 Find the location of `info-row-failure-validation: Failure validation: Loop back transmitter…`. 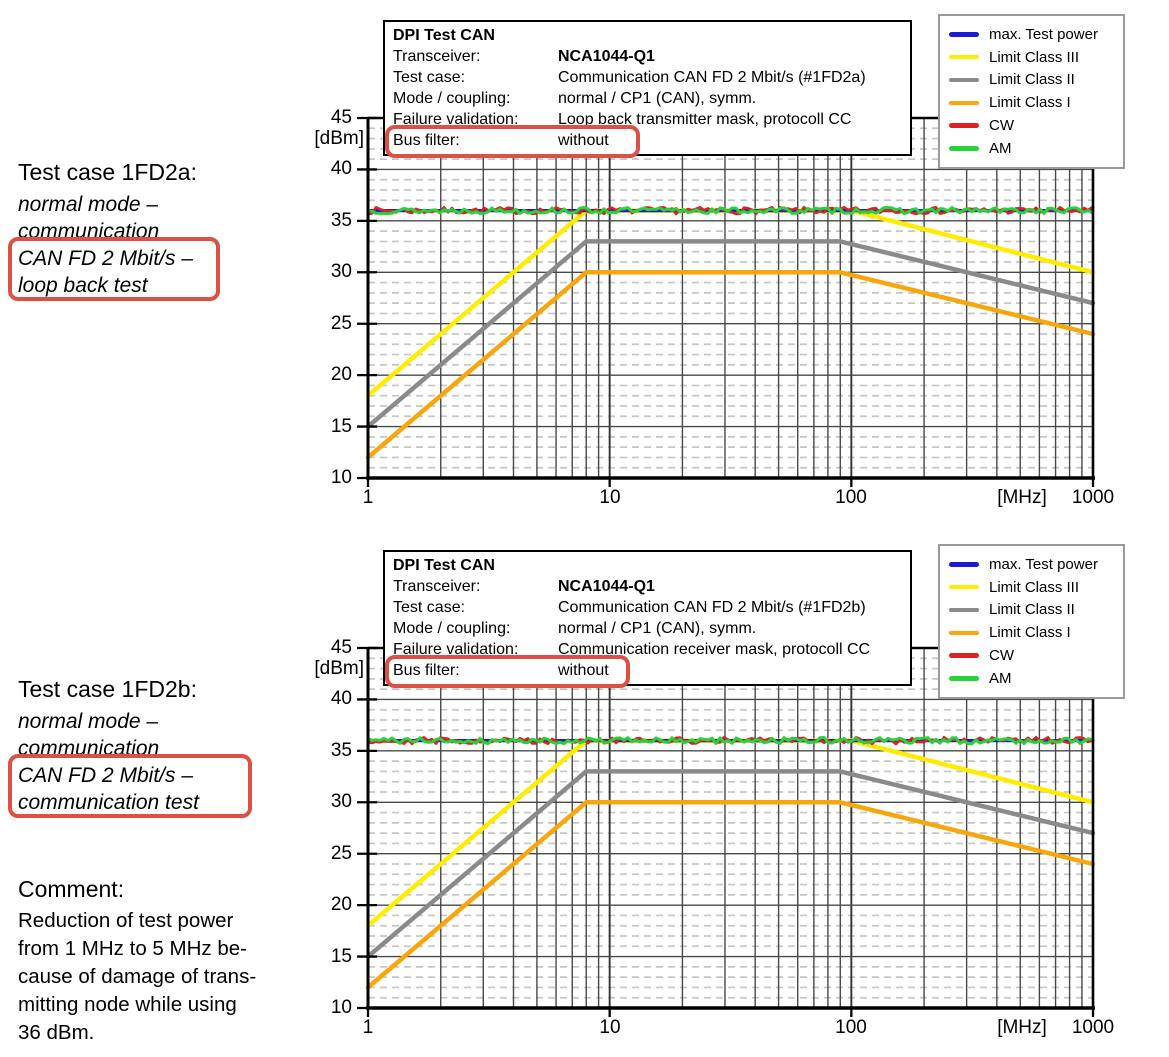

info-row-failure-validation: Failure validation: Loop back transmitter… is located at coordinates (647, 119).